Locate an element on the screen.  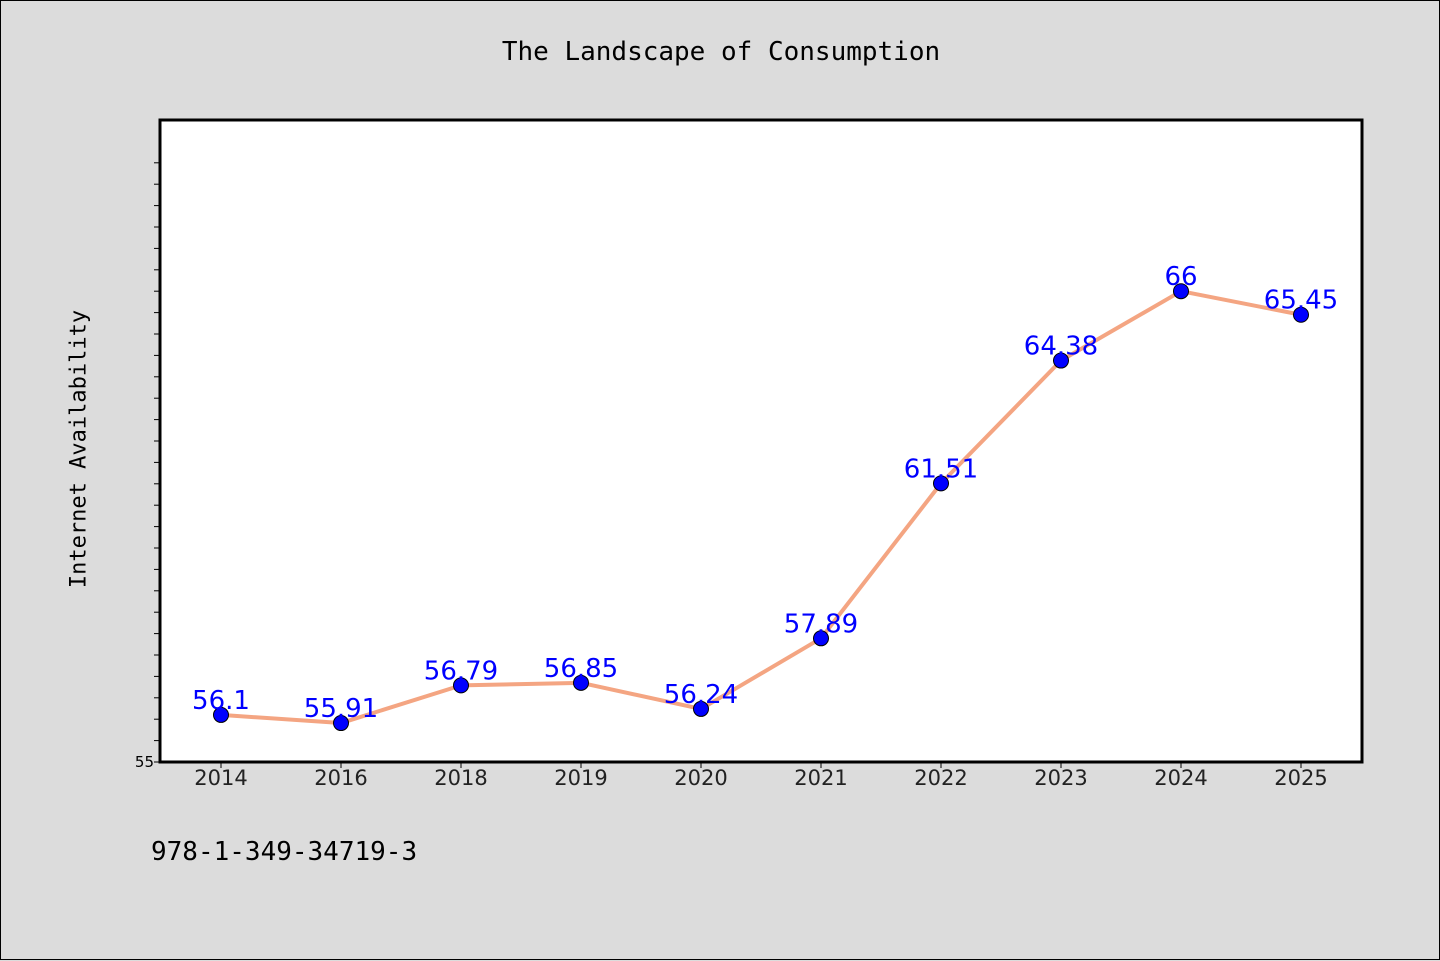
y-axis-ticks is located at coordinates (157, 462).